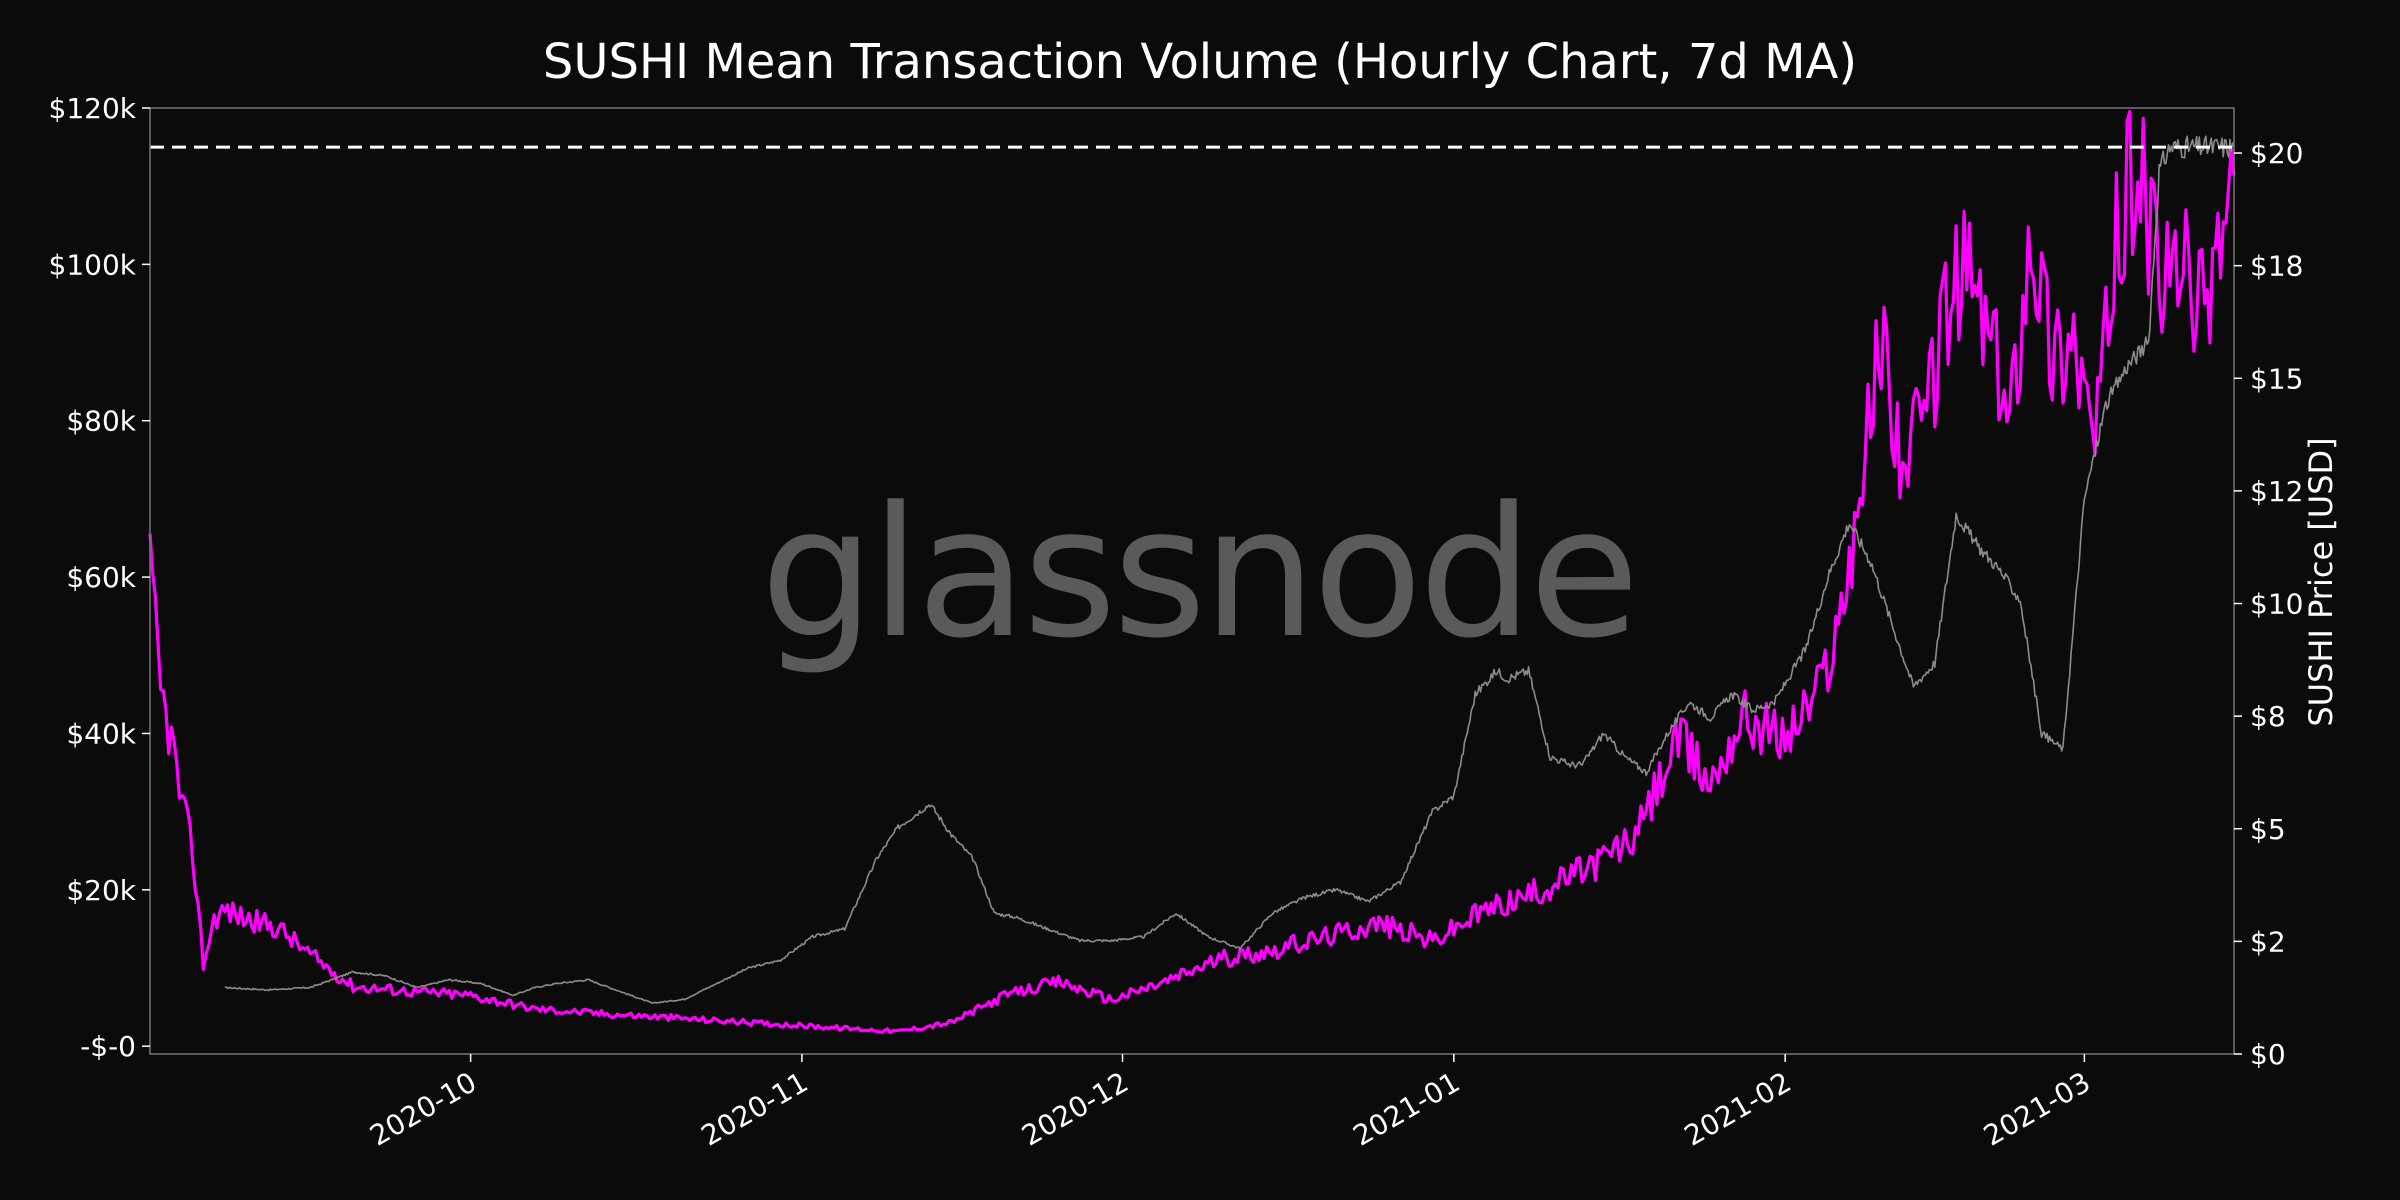  I want to click on left-axis: -$-0 $20k $40k $60k $80k $100k $120k, so click(99, 577).